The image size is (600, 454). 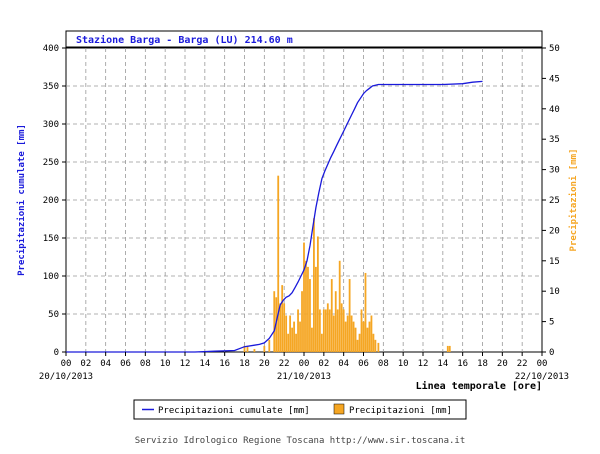 I want to click on right-tick-label: 25, so click(x=554, y=201).